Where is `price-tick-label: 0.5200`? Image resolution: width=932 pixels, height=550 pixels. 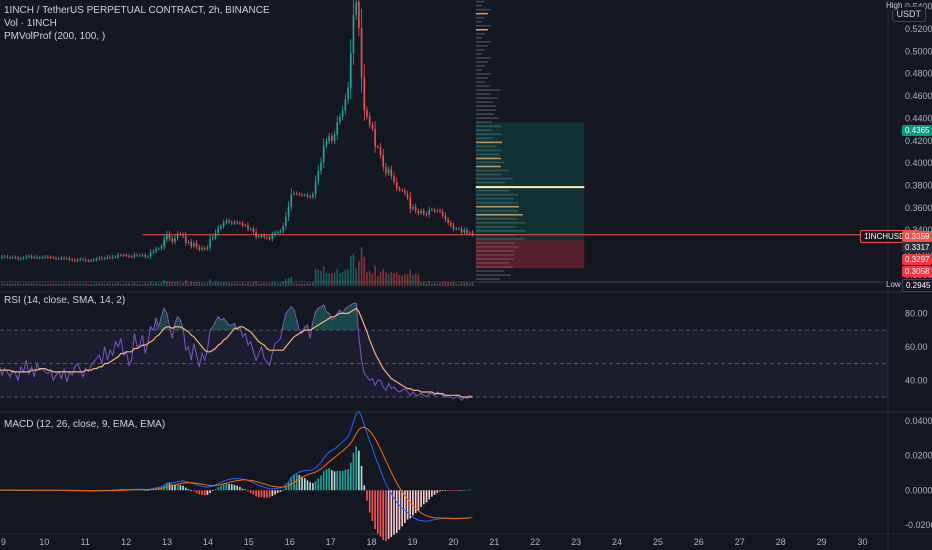
price-tick-label: 0.5200 is located at coordinates (918, 29).